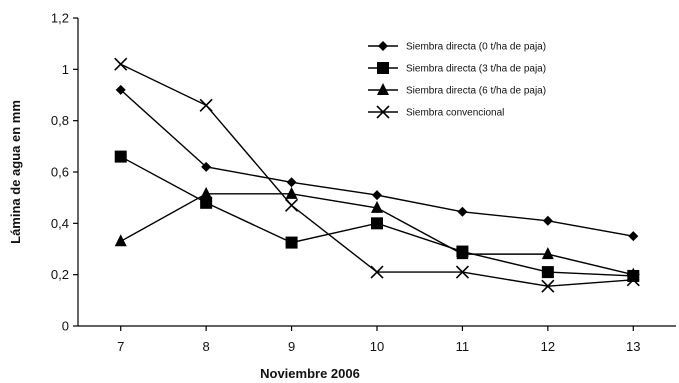 The image size is (679, 383). Describe the element at coordinates (476, 47) in the screenshot. I see `legend-label: Siembra directa (0 t/ha de paja)` at that location.